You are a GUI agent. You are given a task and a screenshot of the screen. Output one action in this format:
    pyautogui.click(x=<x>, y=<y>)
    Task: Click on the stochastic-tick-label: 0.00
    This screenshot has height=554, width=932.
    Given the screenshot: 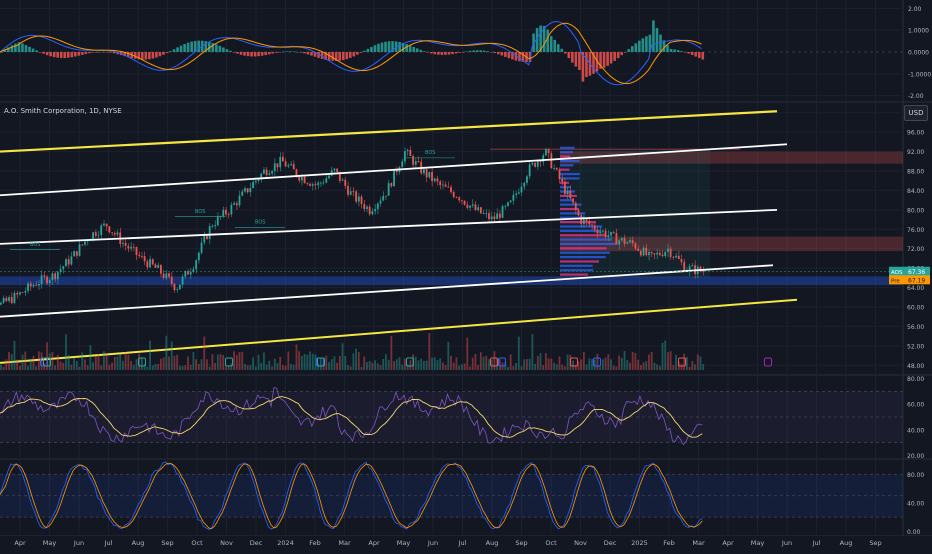 What is the action you would take?
    pyautogui.click(x=914, y=532)
    